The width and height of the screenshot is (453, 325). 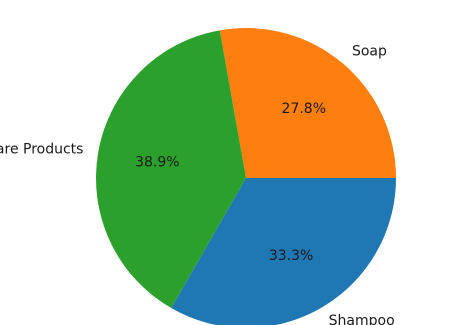 I want to click on category-label-shampoo: Shampoo, so click(x=362, y=319).